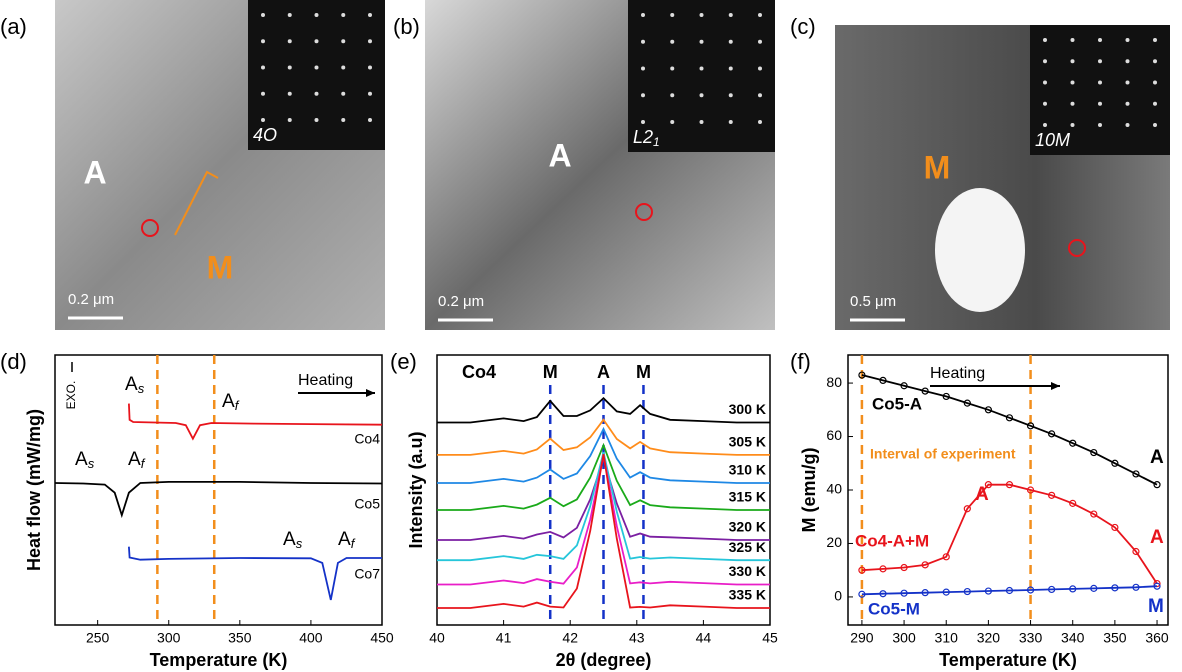 This screenshot has width=1182, height=672. I want to click on x-tick-label: 300, so click(169, 638).